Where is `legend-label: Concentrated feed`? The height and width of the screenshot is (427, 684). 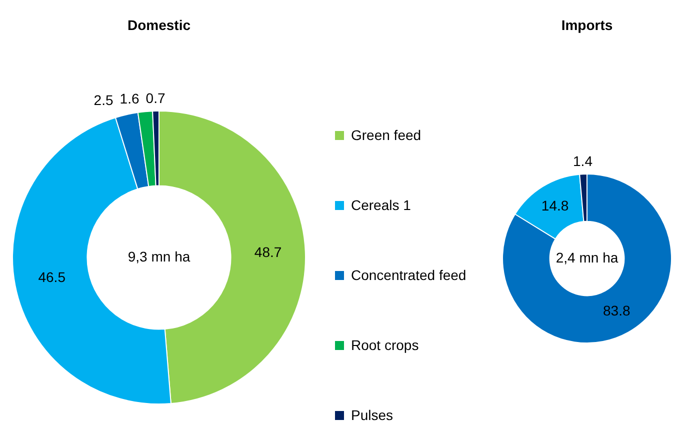
legend-label: Concentrated feed is located at coordinates (408, 275).